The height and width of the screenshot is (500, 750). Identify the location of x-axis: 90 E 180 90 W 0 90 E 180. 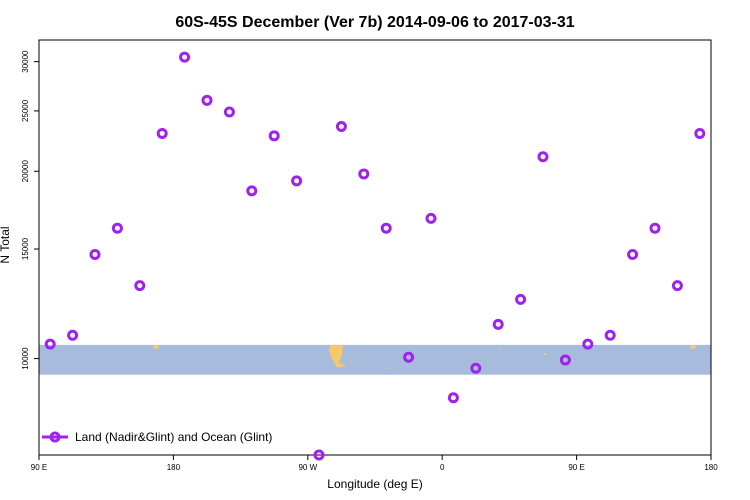
(374, 463).